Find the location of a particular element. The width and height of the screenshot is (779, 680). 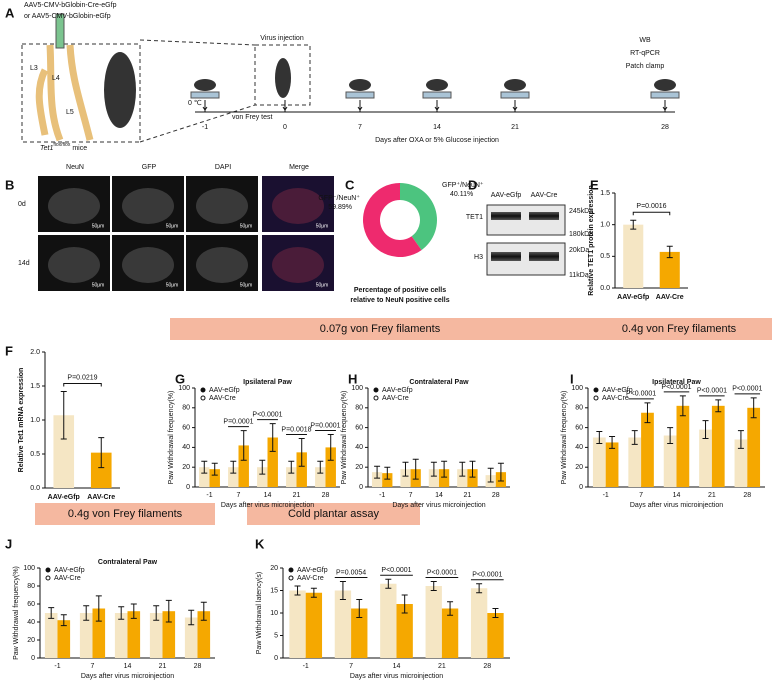

spinal-cord is located at coordinates (64, 93).